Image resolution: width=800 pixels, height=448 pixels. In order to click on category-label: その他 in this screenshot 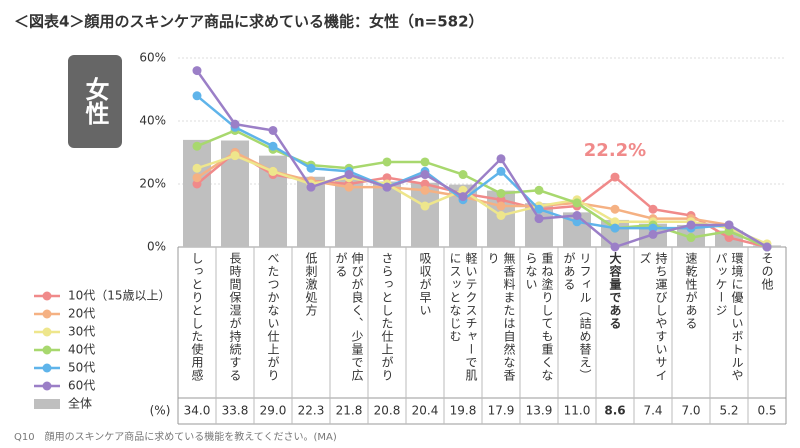, I will do `click(767, 271)`.